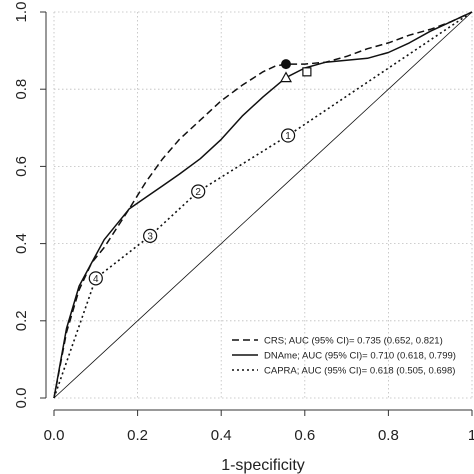 The image size is (474, 474). I want to click on marker-label: 4, so click(96, 279).